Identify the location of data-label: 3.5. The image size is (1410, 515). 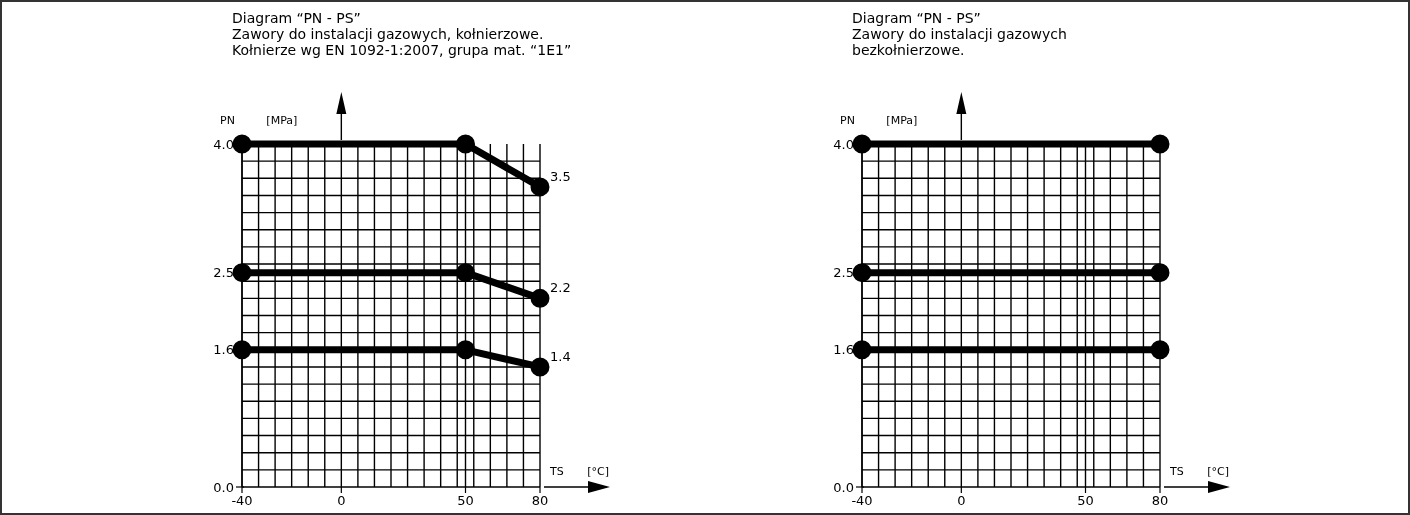
(560, 176).